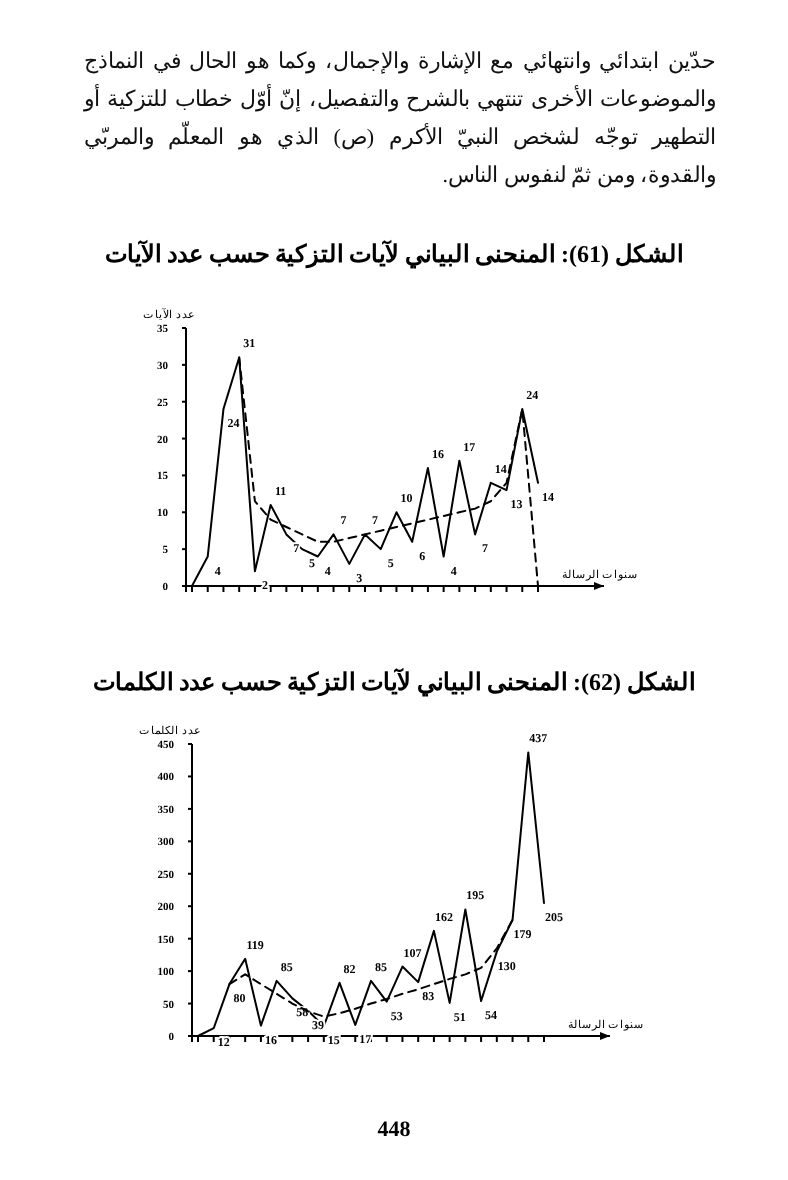  Describe the element at coordinates (394, 682) in the screenshot. I see `chart-title: الشكل (62): المنحنى البياني لآيات التزكية حسب عدد الكلمات` at that location.